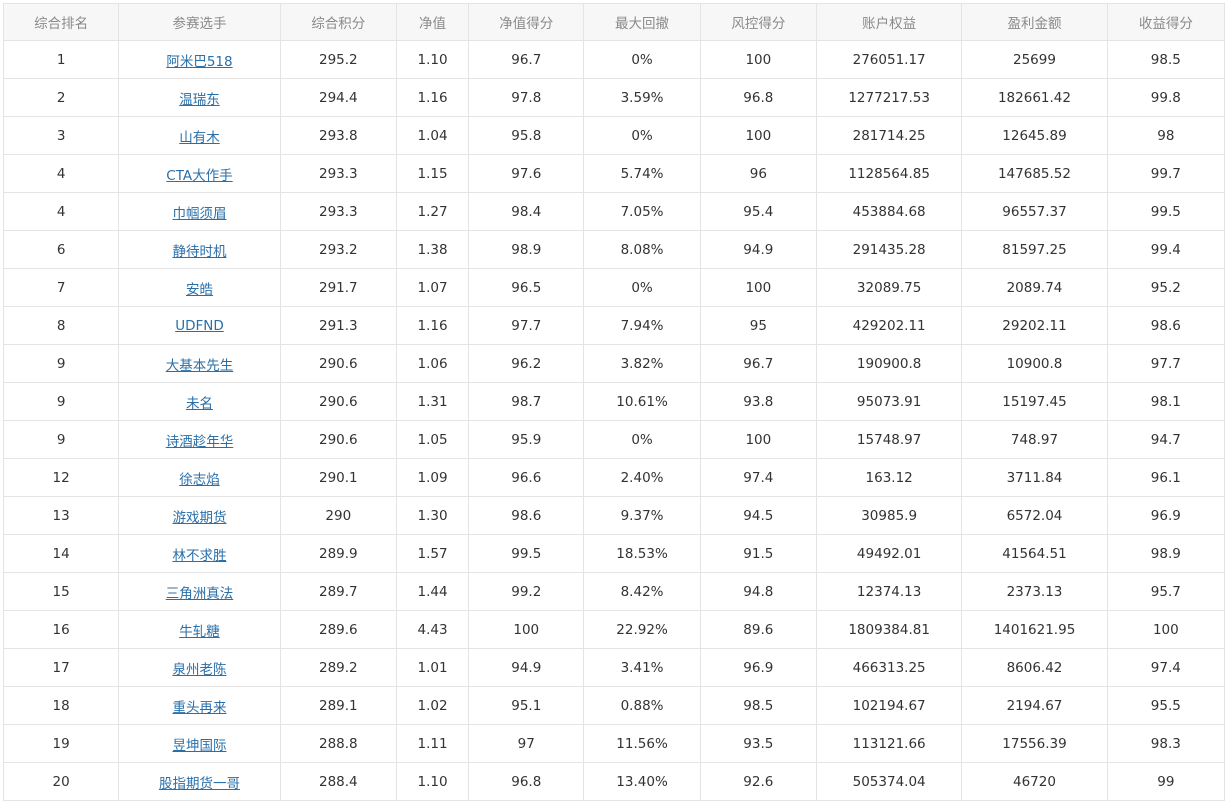 This screenshot has height=806, width=1226. Describe the element at coordinates (1166, 287) in the screenshot. I see `cell-return-score: 95.2` at that location.